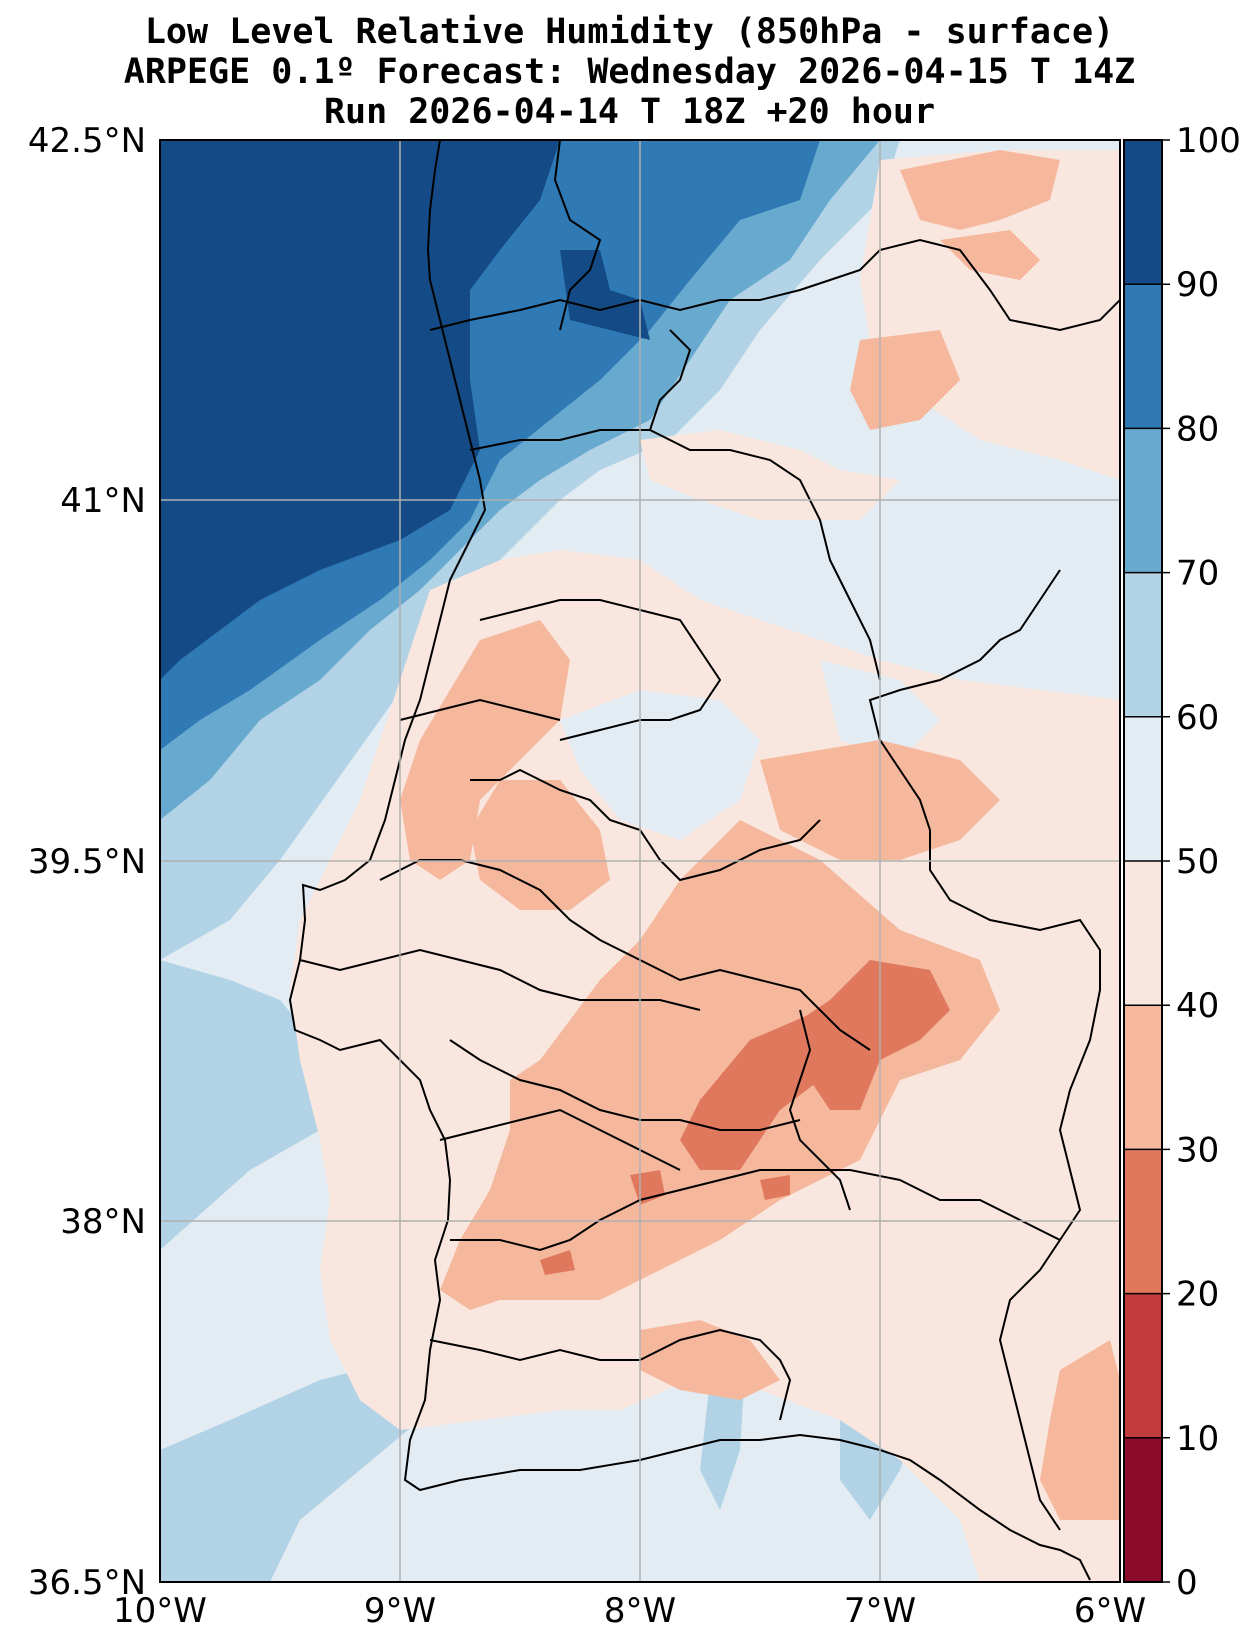 The height and width of the screenshot is (1646, 1259). I want to click on lon-tick-labels: 10°W 9°W 8°W 7°W 6°W, so click(629, 1611).